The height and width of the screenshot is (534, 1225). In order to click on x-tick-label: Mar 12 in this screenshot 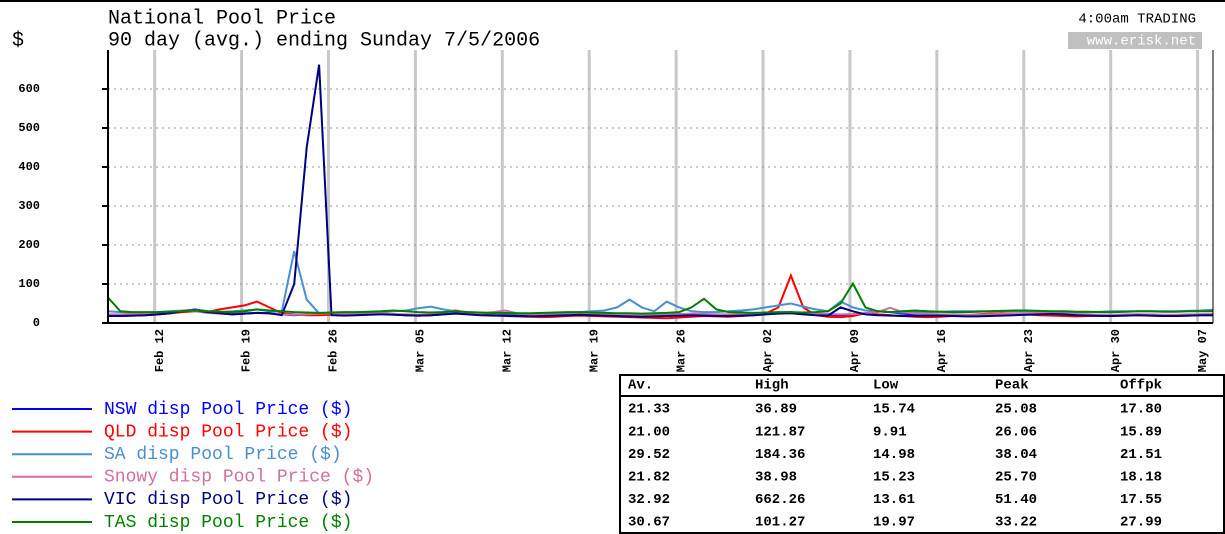, I will do `click(507, 350)`.